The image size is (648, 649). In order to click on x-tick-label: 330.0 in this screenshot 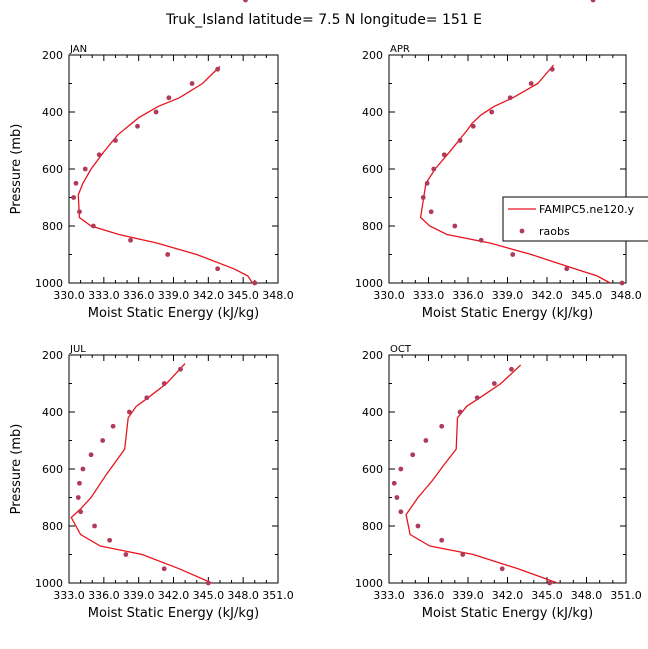, I will do `click(69, 295)`.